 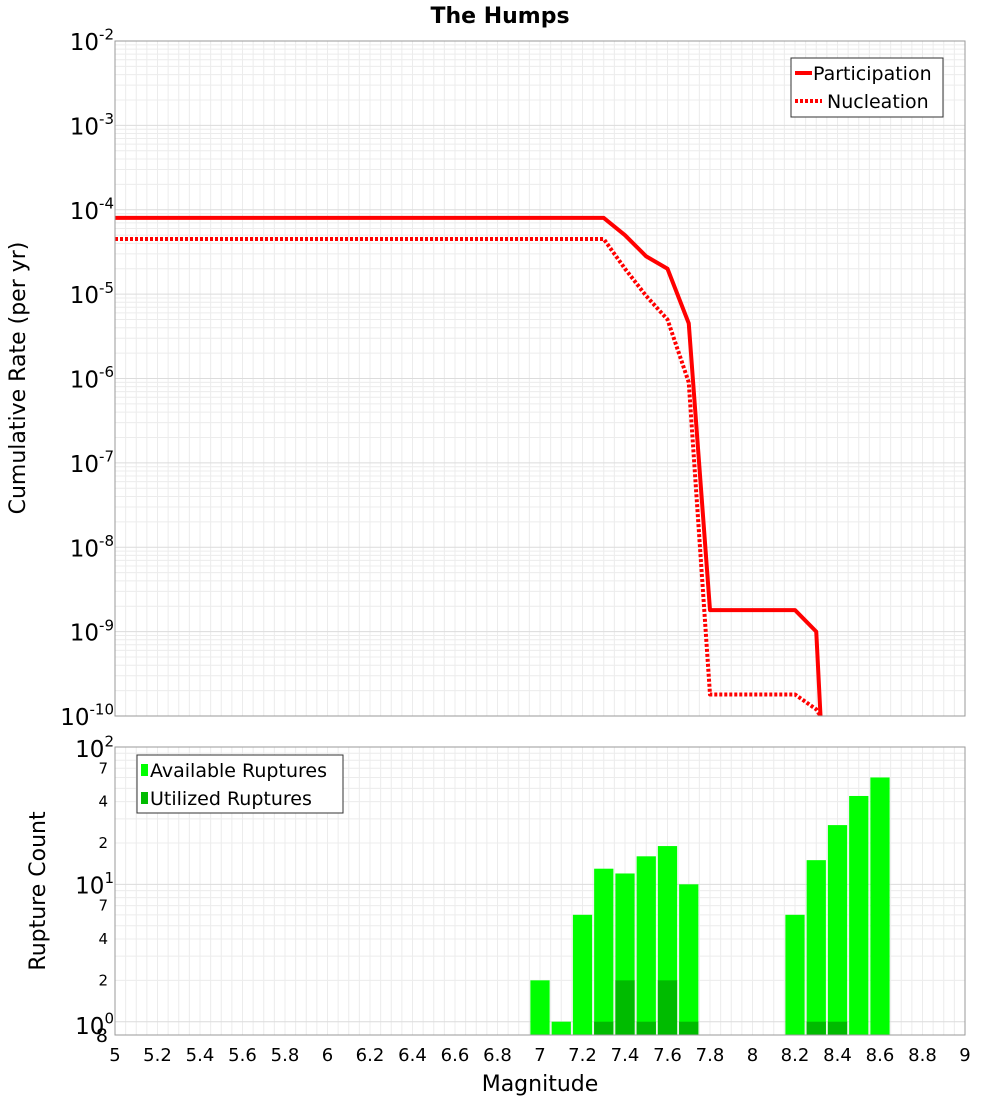 I want to click on x-tick-label: 5.4, so click(x=200, y=1055).